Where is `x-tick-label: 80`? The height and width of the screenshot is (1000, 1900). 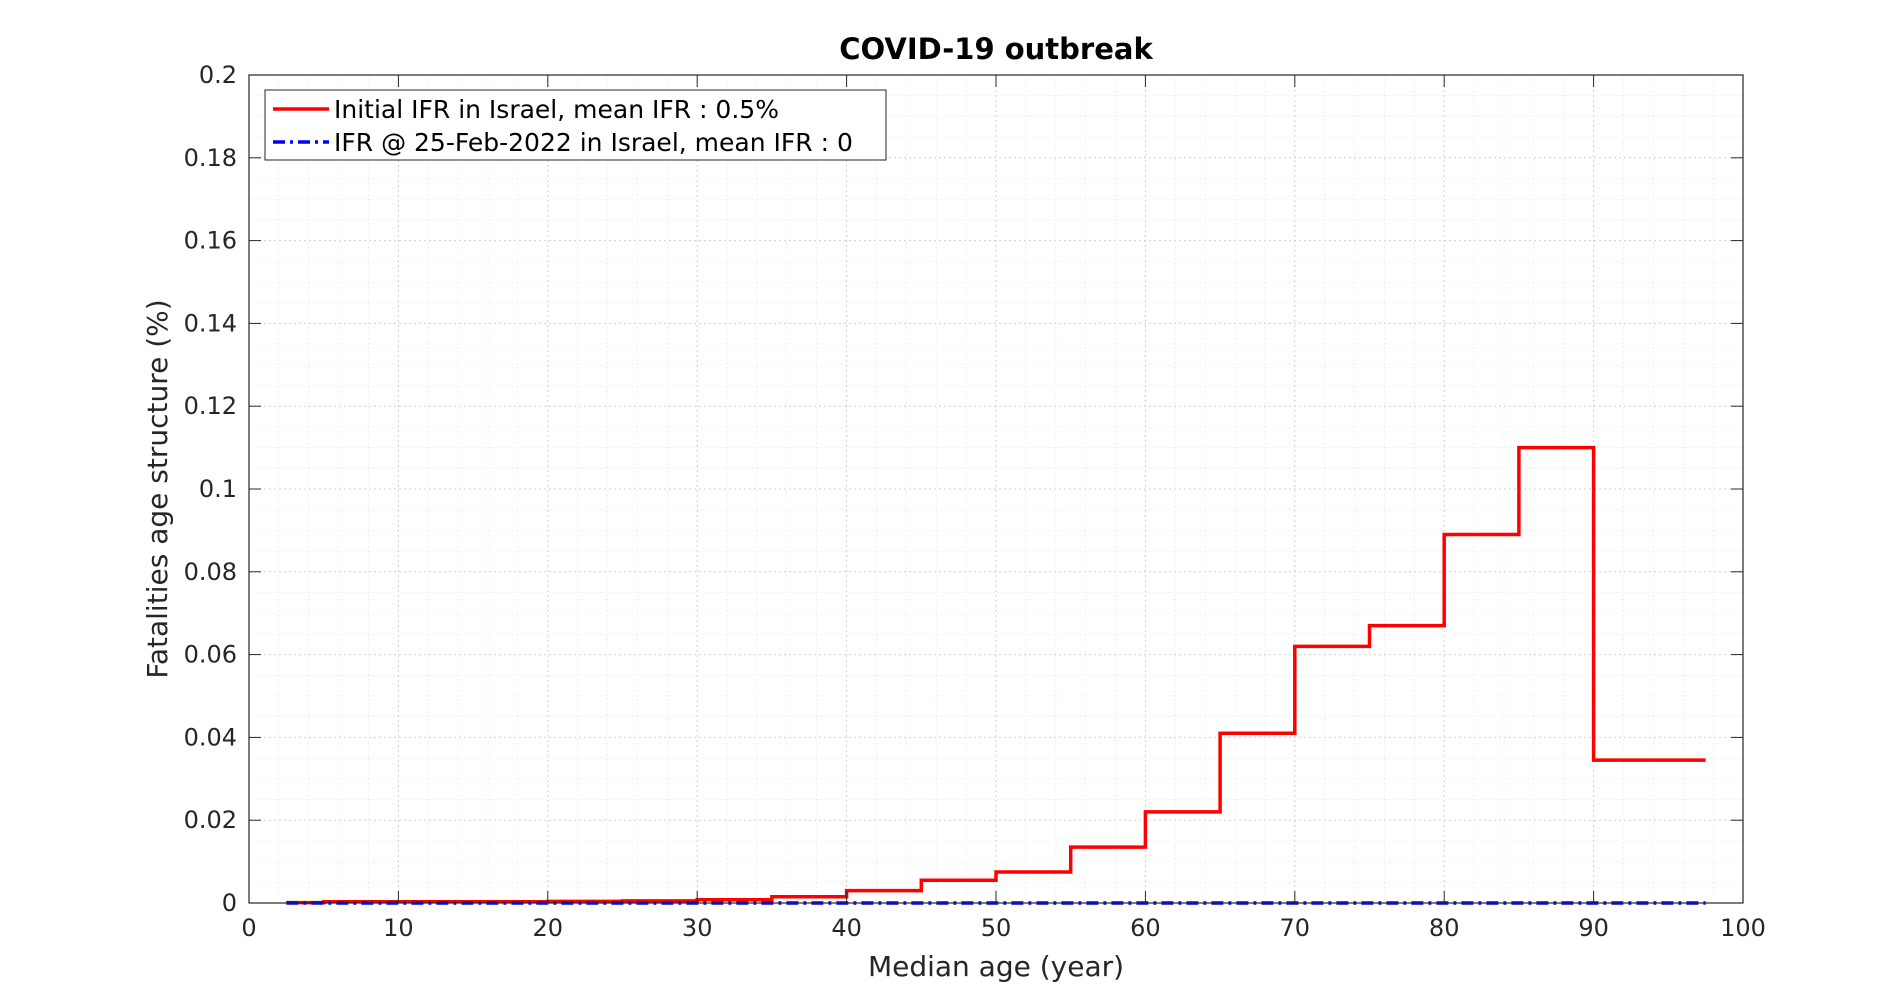
x-tick-label: 80 is located at coordinates (1444, 928).